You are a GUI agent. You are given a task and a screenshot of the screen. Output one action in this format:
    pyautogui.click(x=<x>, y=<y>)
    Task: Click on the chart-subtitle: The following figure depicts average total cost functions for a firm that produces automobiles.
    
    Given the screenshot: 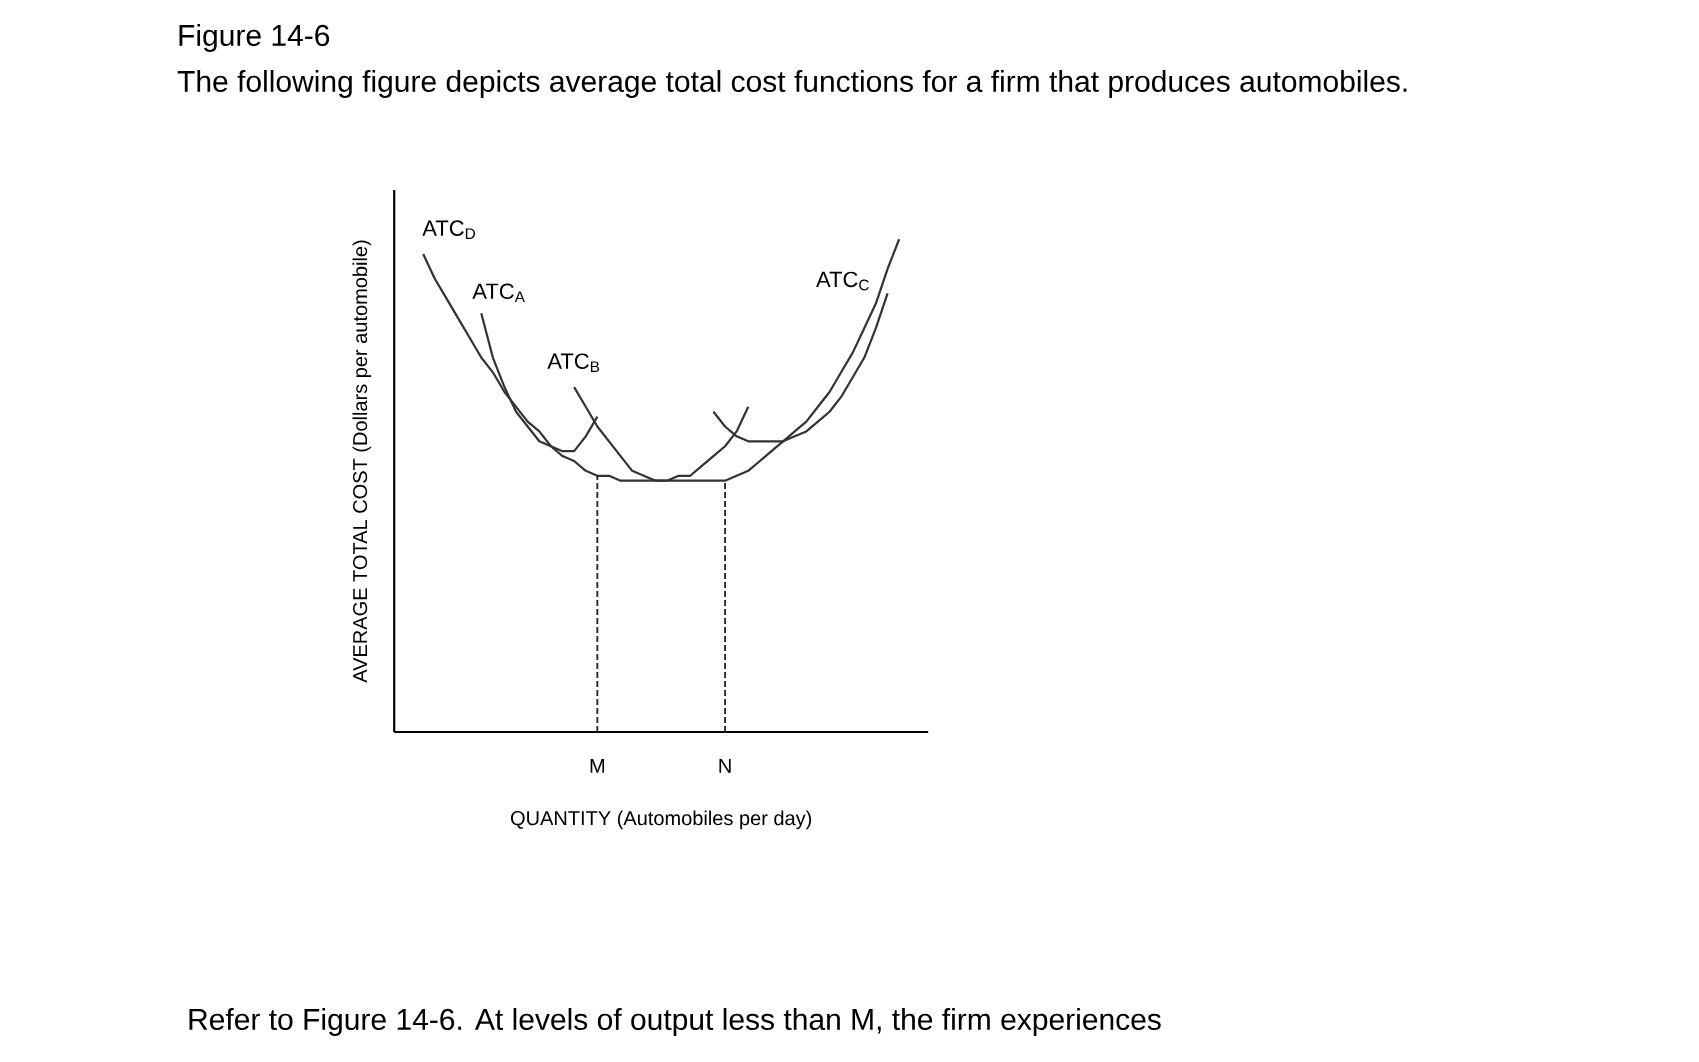 What is the action you would take?
    pyautogui.click(x=792, y=84)
    